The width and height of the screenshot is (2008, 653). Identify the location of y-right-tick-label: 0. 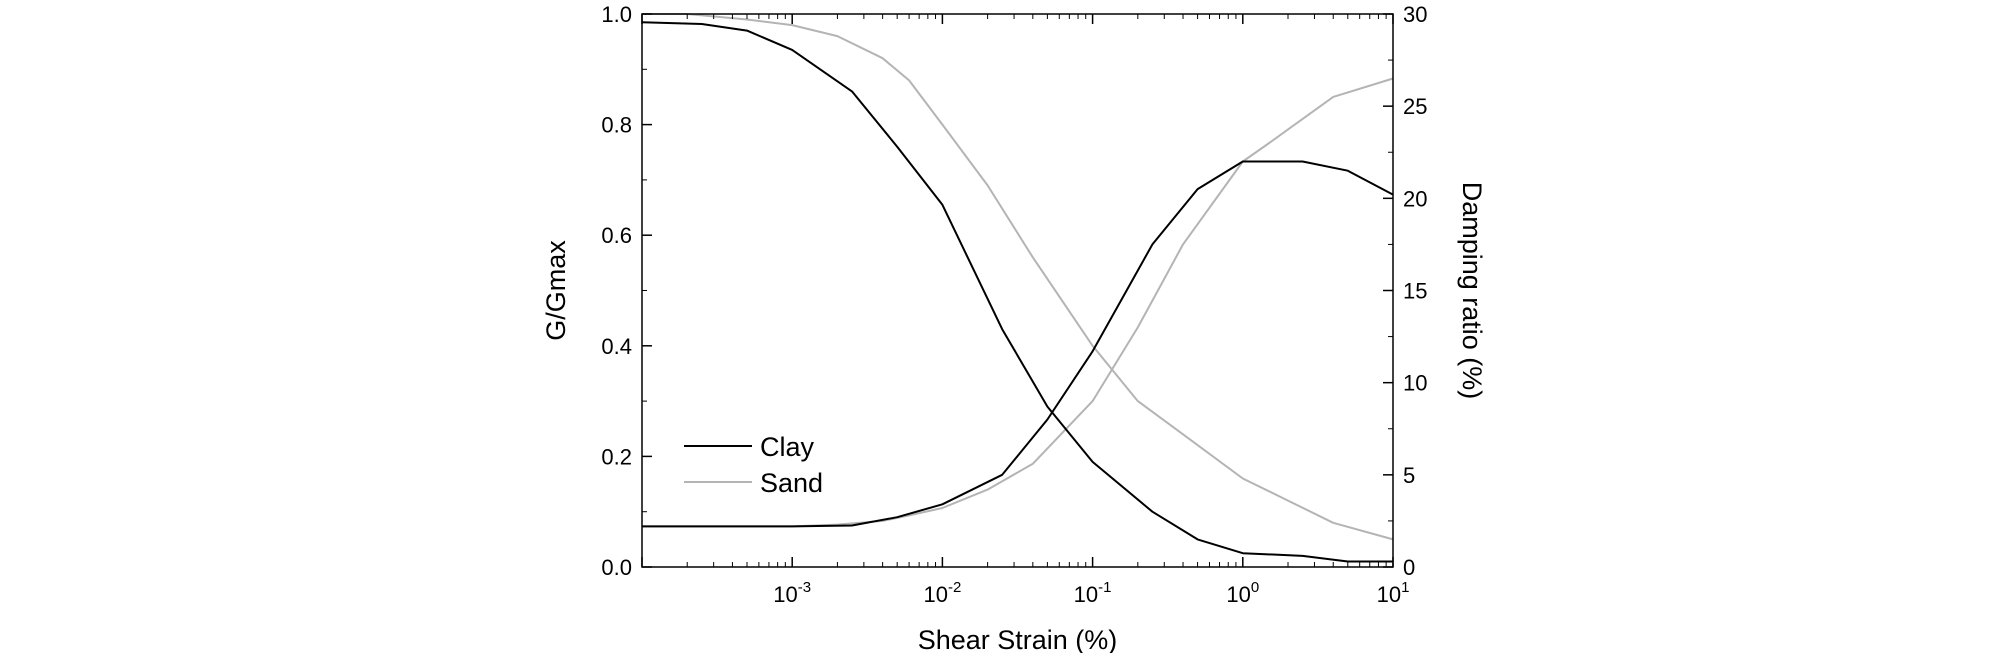
(1409, 567).